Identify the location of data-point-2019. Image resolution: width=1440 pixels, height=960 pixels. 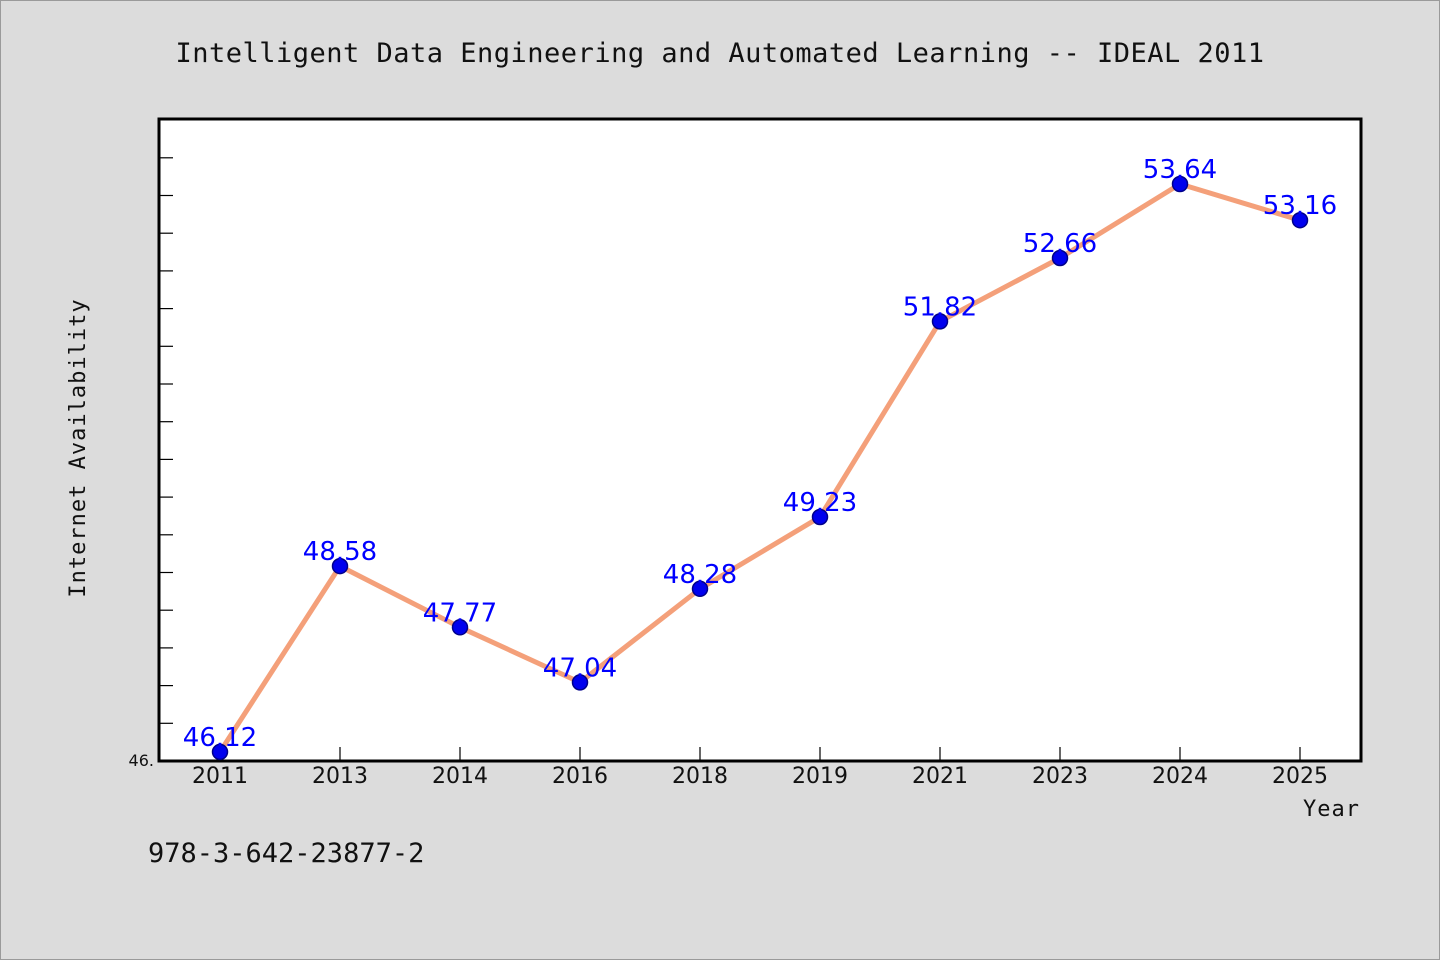
(820, 517).